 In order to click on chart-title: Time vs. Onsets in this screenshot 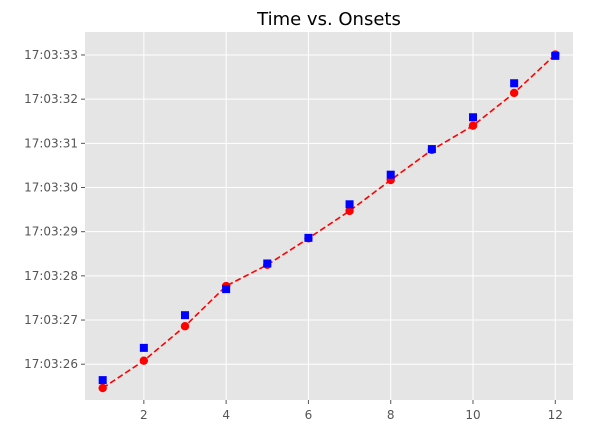, I will do `click(328, 19)`.